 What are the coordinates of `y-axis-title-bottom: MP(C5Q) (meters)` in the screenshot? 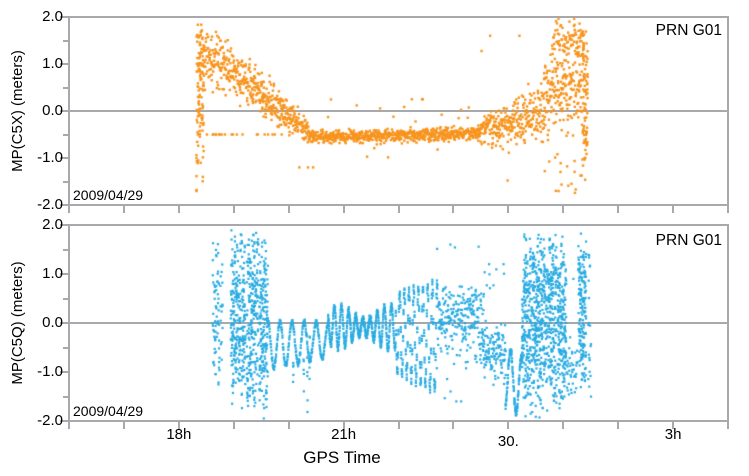 It's located at (17, 323).